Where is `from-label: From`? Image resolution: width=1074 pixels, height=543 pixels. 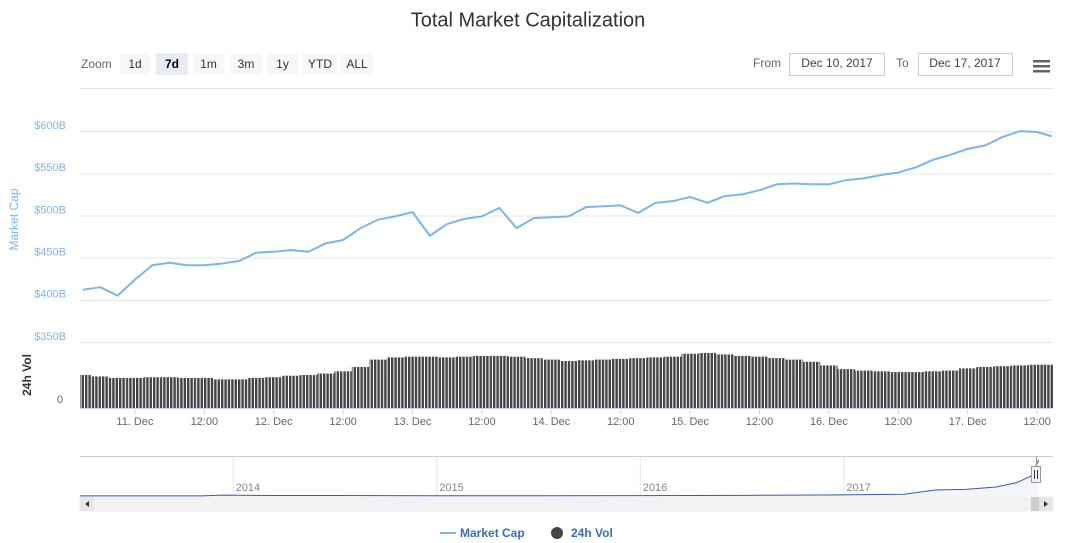 from-label: From is located at coordinates (767, 63).